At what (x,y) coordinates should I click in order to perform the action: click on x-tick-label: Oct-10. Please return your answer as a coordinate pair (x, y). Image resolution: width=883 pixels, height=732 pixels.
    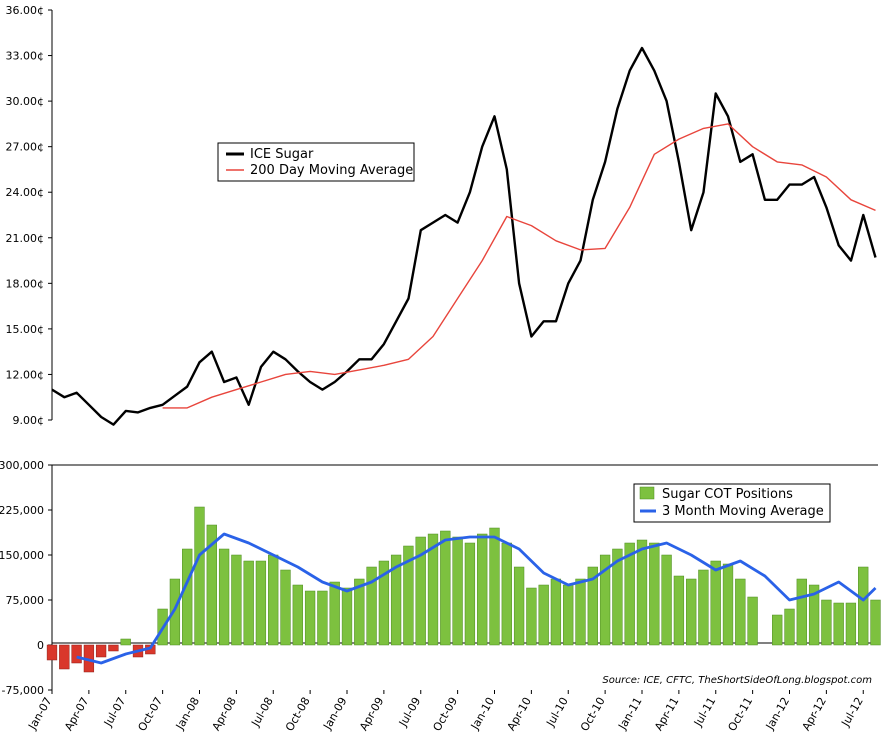
    Looking at the image, I should click on (593, 713).